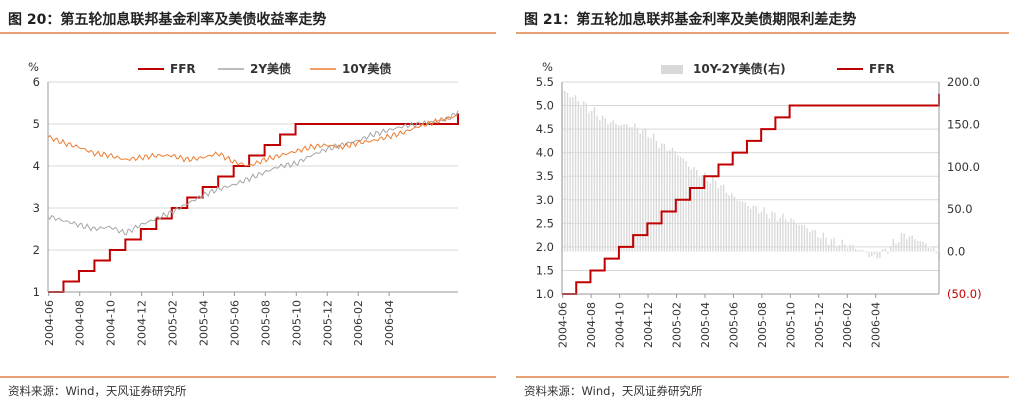 The height and width of the screenshot is (409, 1009). Describe the element at coordinates (270, 68) in the screenshot. I see `legend-label: 2Y美债` at that location.